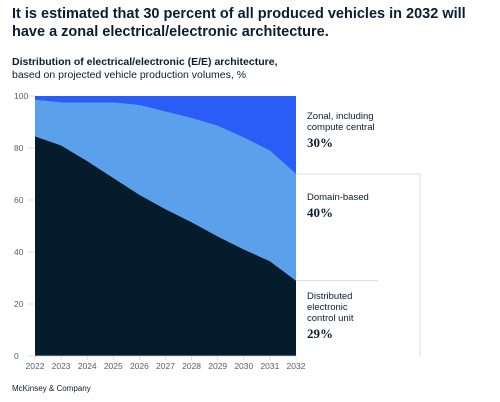  I want to click on x-tick-label: 2023, so click(61, 366).